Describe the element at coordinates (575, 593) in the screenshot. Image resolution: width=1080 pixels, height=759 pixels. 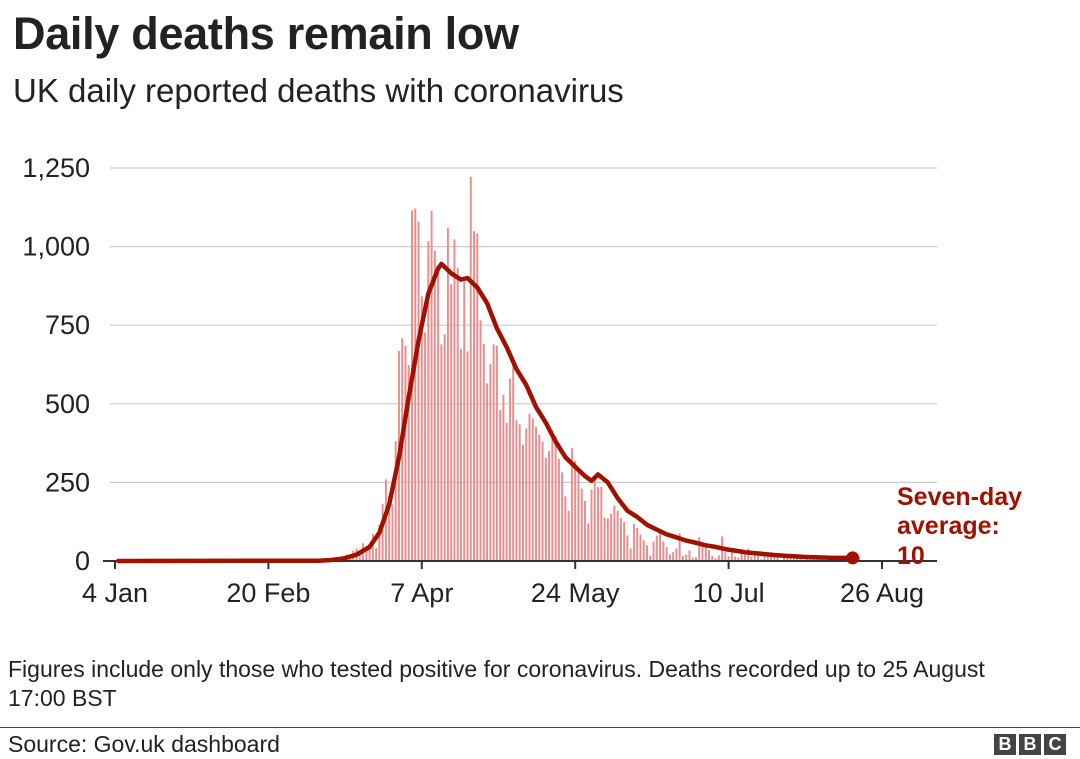
I see `x-tick-label: 24 May` at that location.